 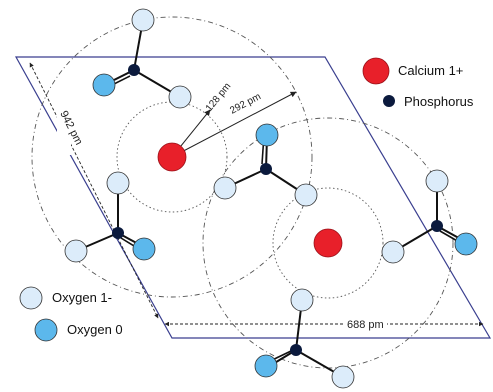 I want to click on legend-oxygen-minus-label: Oxygen 1-, so click(x=82, y=297).